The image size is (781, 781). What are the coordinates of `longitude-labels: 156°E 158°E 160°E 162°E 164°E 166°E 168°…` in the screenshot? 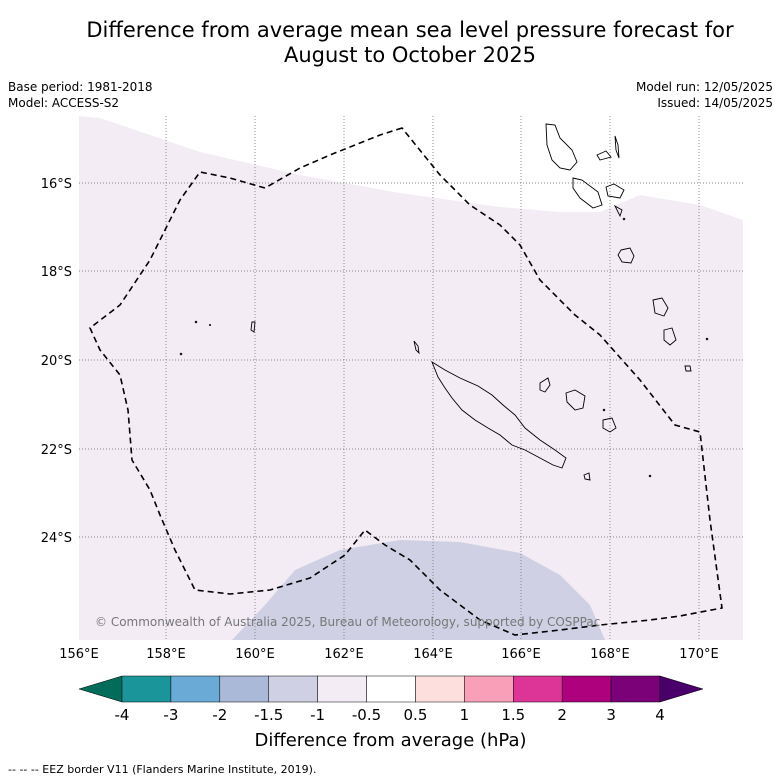 It's located at (389, 654).